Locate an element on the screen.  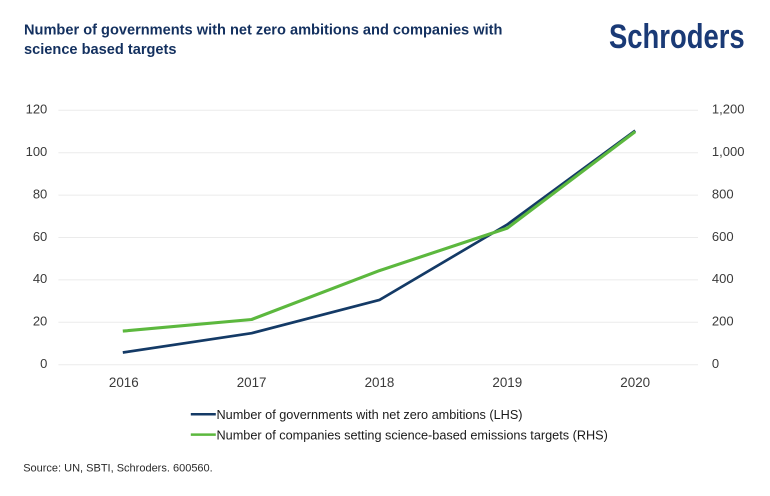
svg-text: 1,000 is located at coordinates (728, 151).